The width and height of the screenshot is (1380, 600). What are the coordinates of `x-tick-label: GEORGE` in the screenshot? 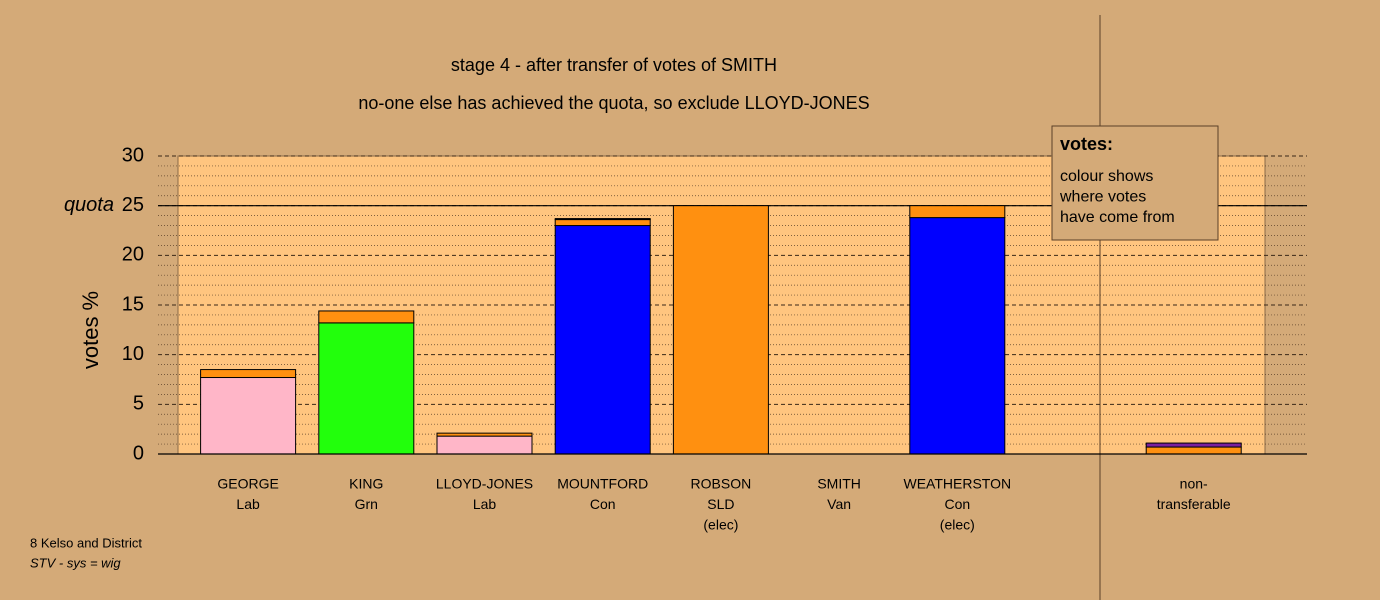 It's located at (247, 484).